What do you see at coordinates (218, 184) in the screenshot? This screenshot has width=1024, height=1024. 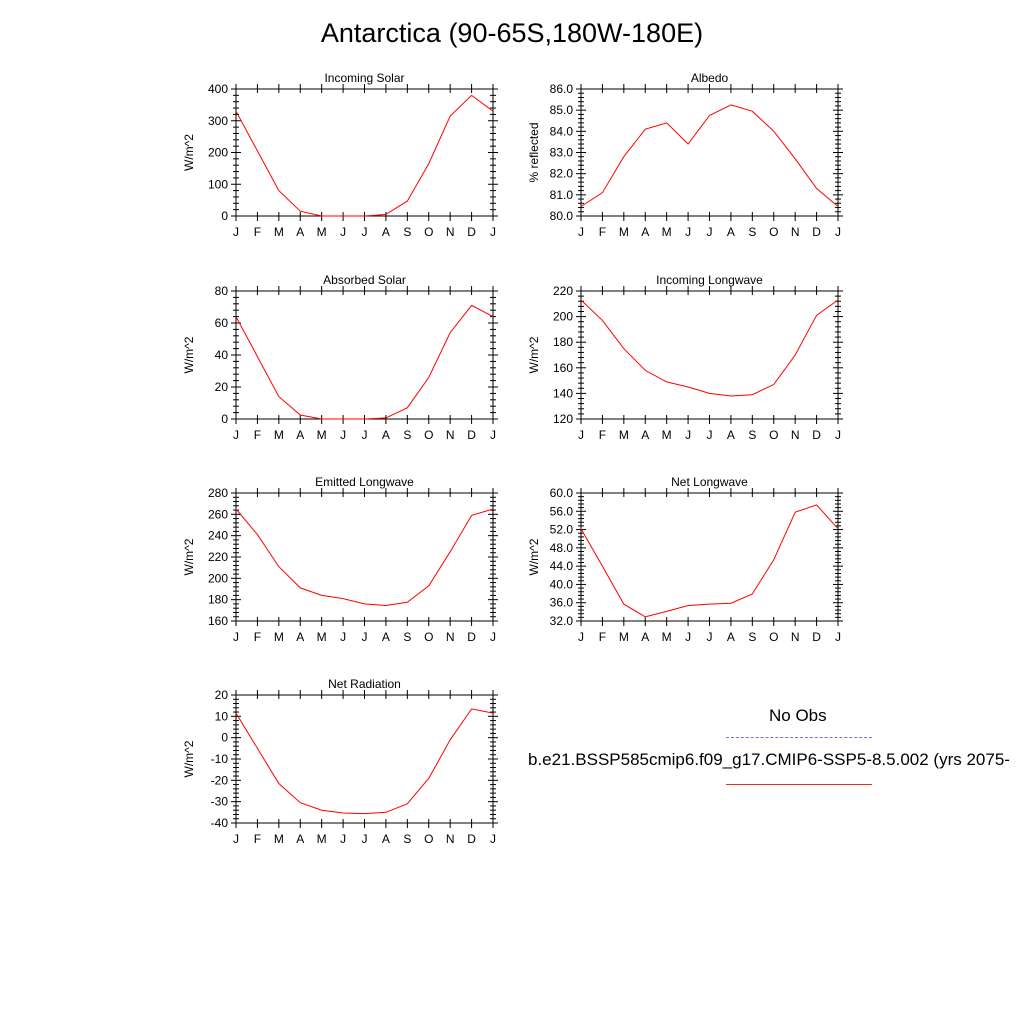 I see `y-tick-label: 100` at bounding box center [218, 184].